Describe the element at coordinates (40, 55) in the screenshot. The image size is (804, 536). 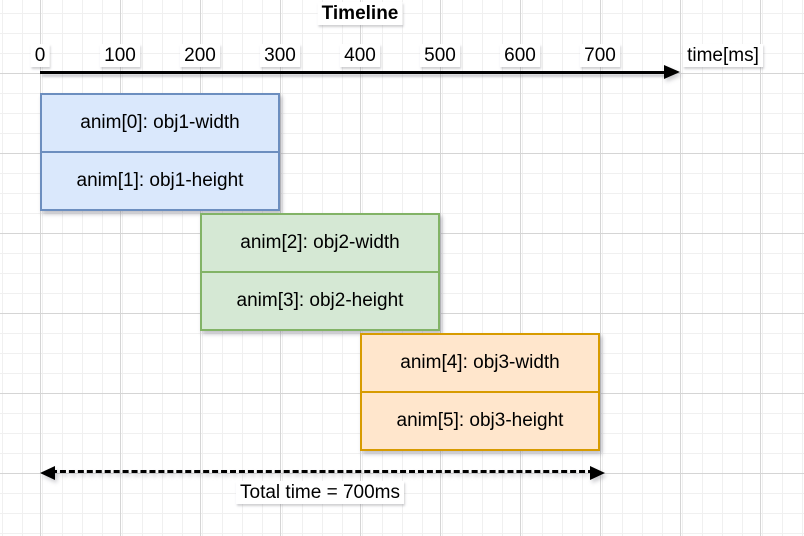
I see `axis-tick-label-0: 0` at that location.